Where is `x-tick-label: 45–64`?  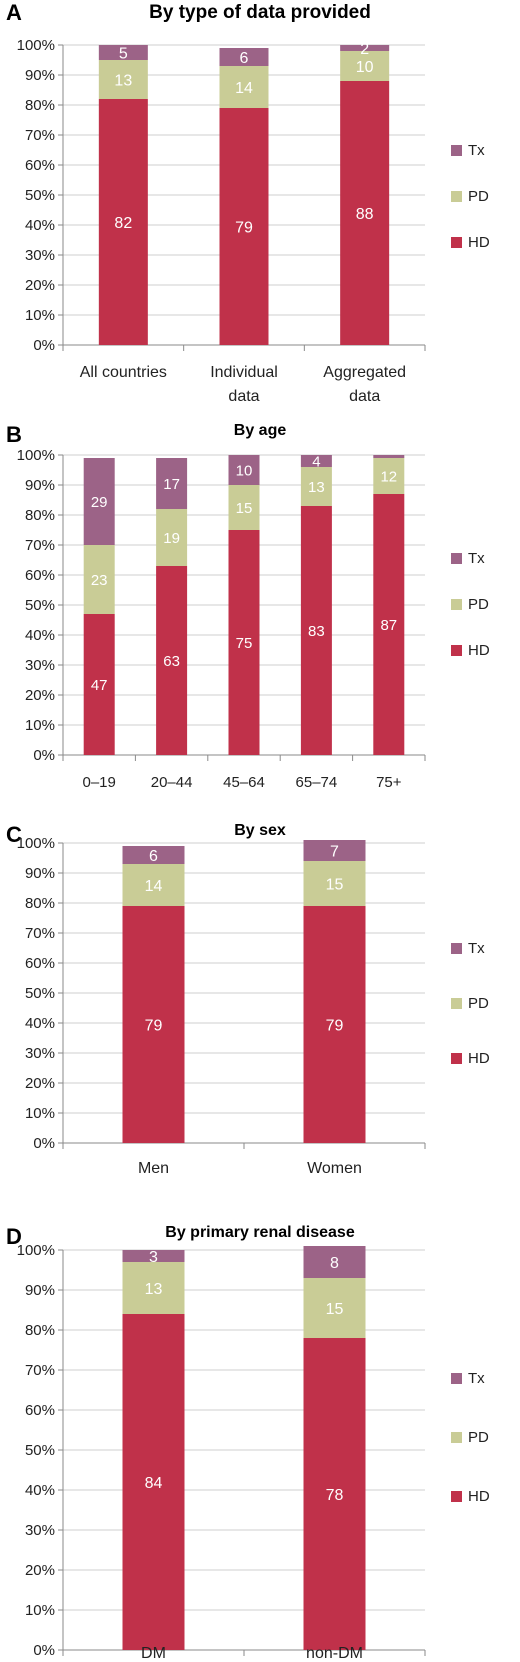 x-tick-label: 45–64 is located at coordinates (244, 782).